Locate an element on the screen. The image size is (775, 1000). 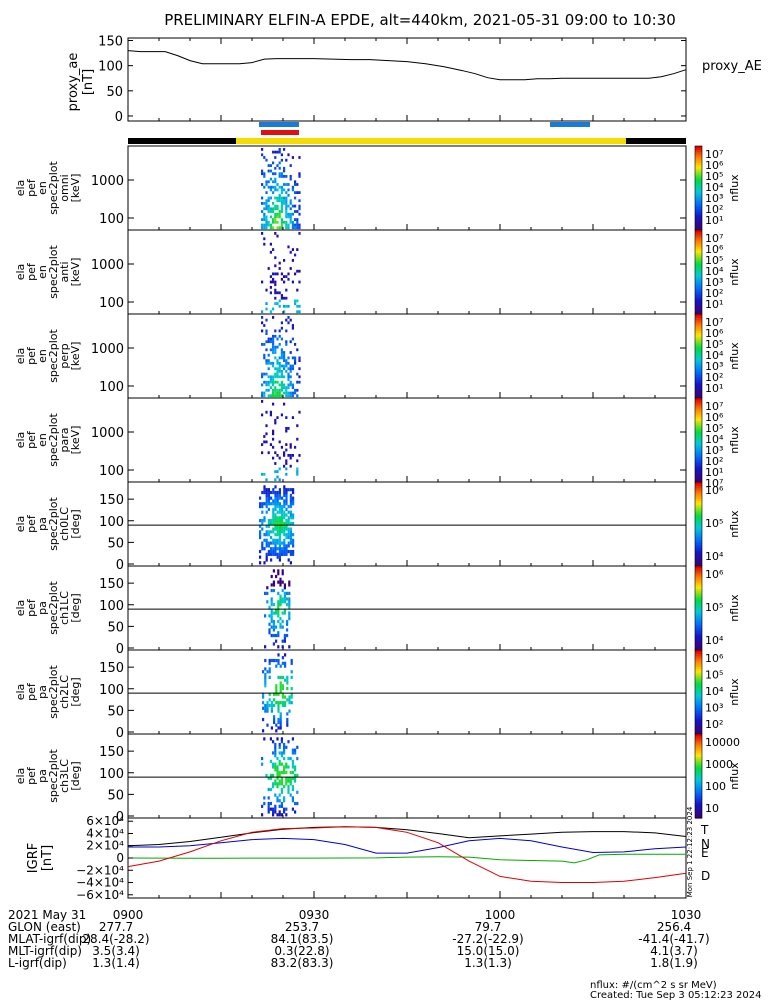
igrf-side-text: Mon Sep 1 22:12:23 2024 is located at coordinates (690, 851).